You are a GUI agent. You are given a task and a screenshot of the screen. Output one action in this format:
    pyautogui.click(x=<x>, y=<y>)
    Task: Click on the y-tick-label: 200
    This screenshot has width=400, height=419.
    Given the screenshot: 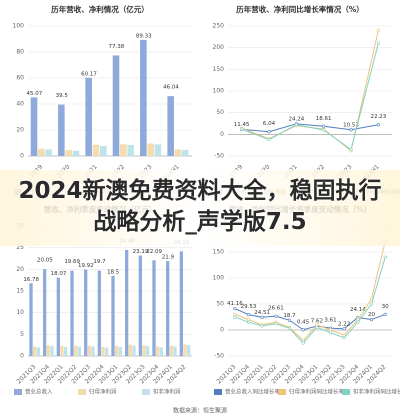 What is the action you would take?
    pyautogui.click(x=219, y=47)
    